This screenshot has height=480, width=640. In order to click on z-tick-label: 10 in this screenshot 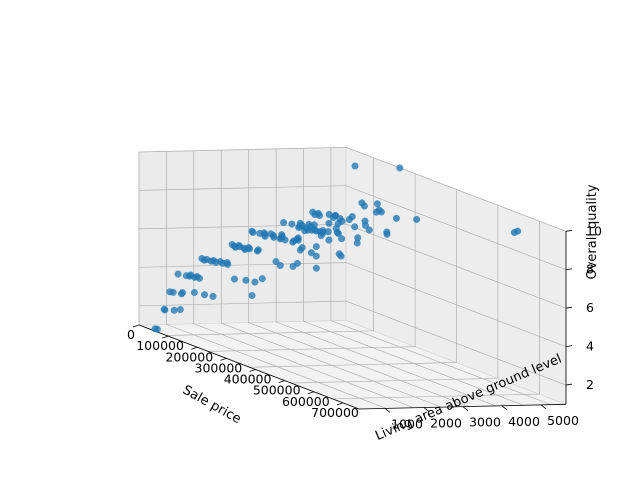, I will do `click(594, 230)`.